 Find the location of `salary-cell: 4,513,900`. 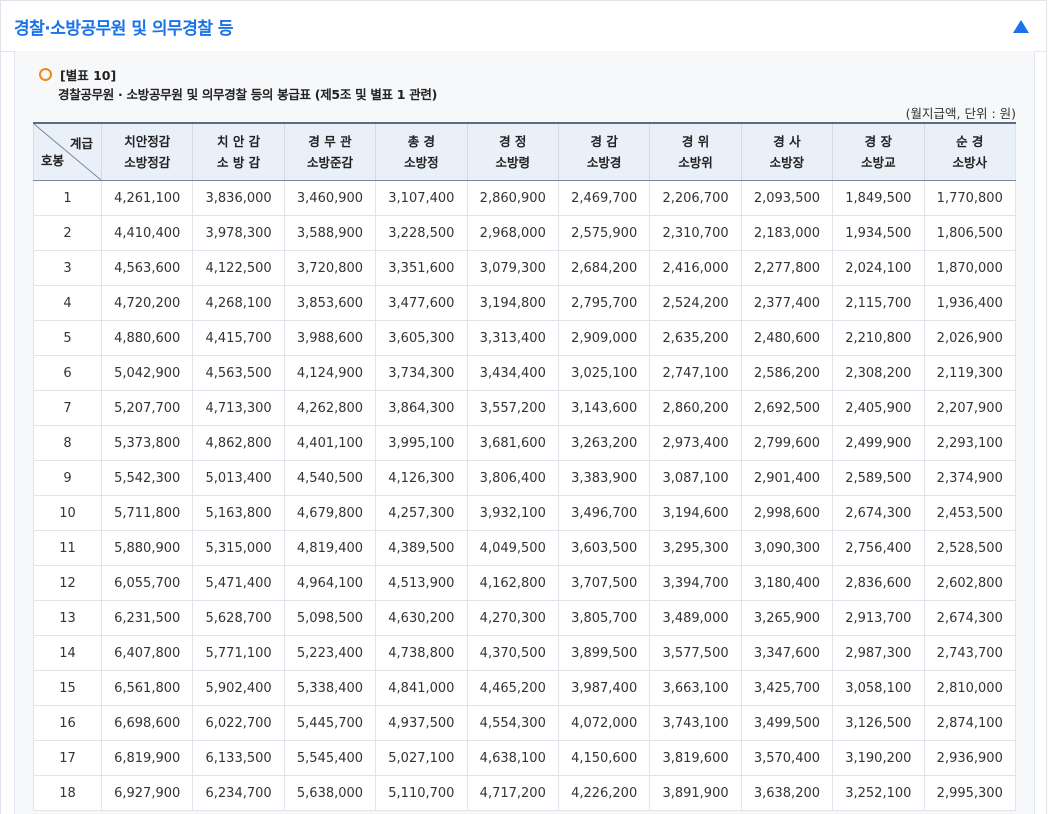

salary-cell: 4,513,900 is located at coordinates (421, 583).